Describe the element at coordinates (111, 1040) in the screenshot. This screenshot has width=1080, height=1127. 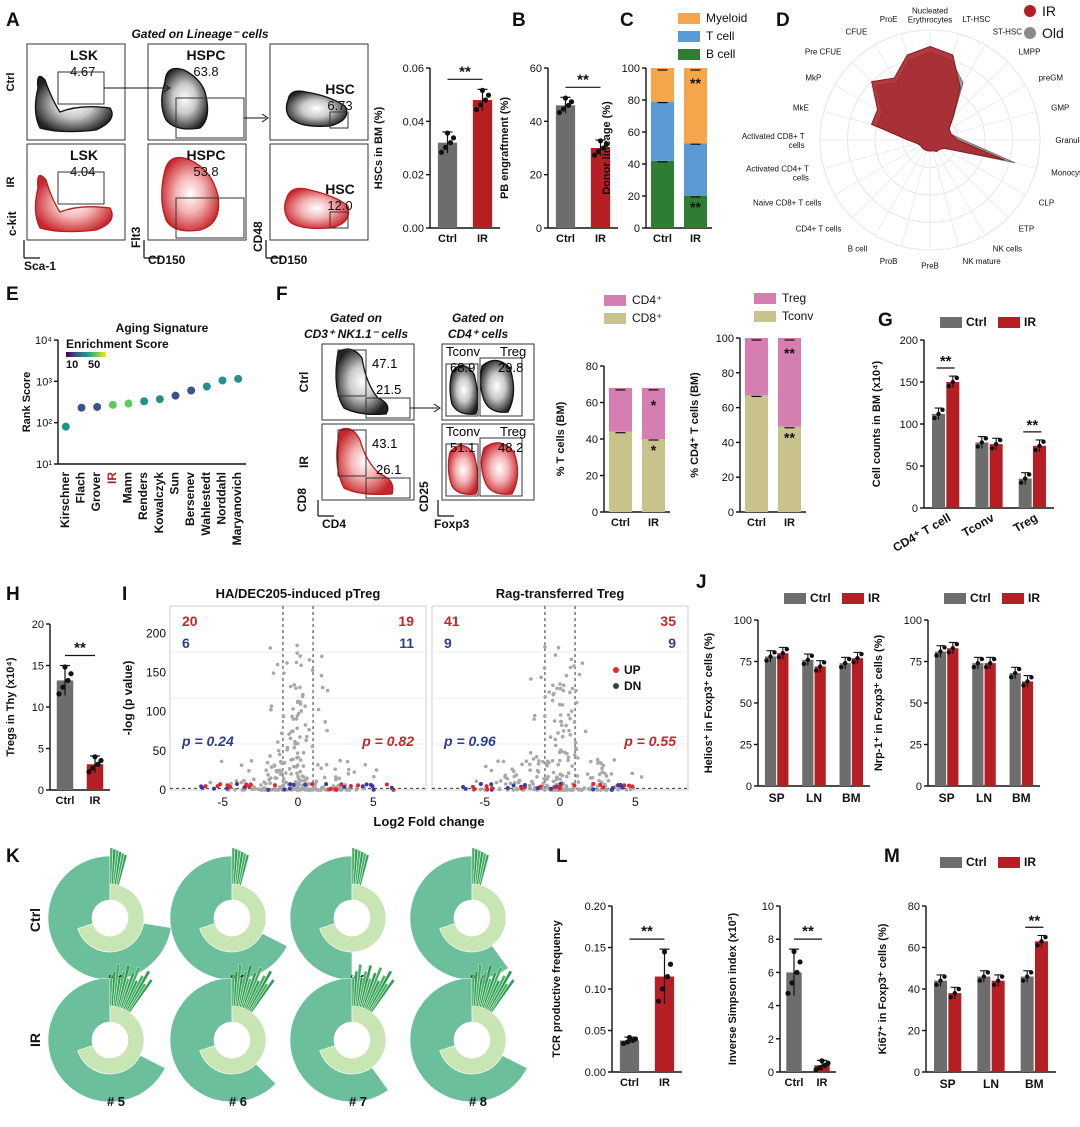
I see `sunburst-ring` at that location.